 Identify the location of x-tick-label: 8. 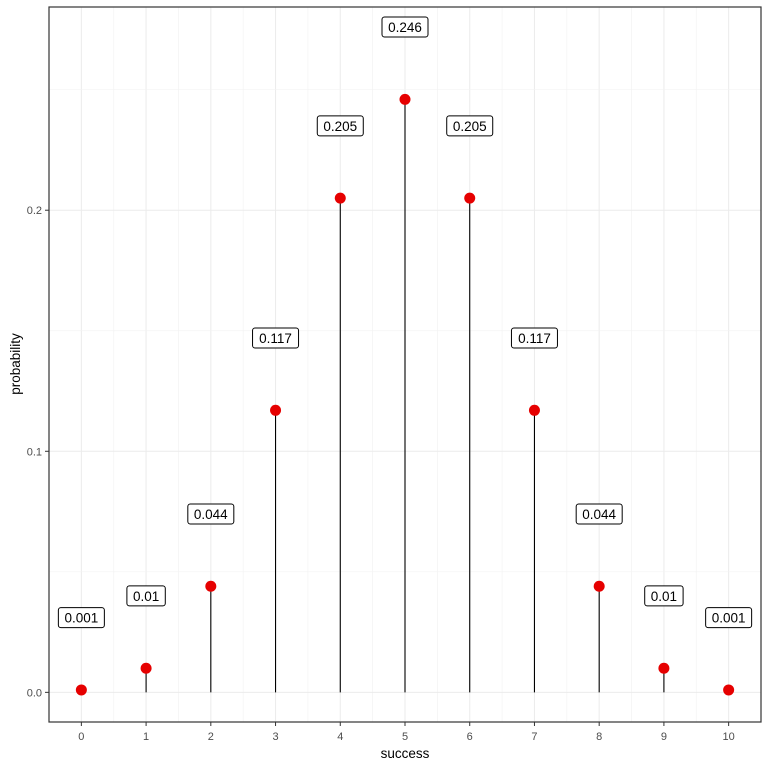
(599, 737).